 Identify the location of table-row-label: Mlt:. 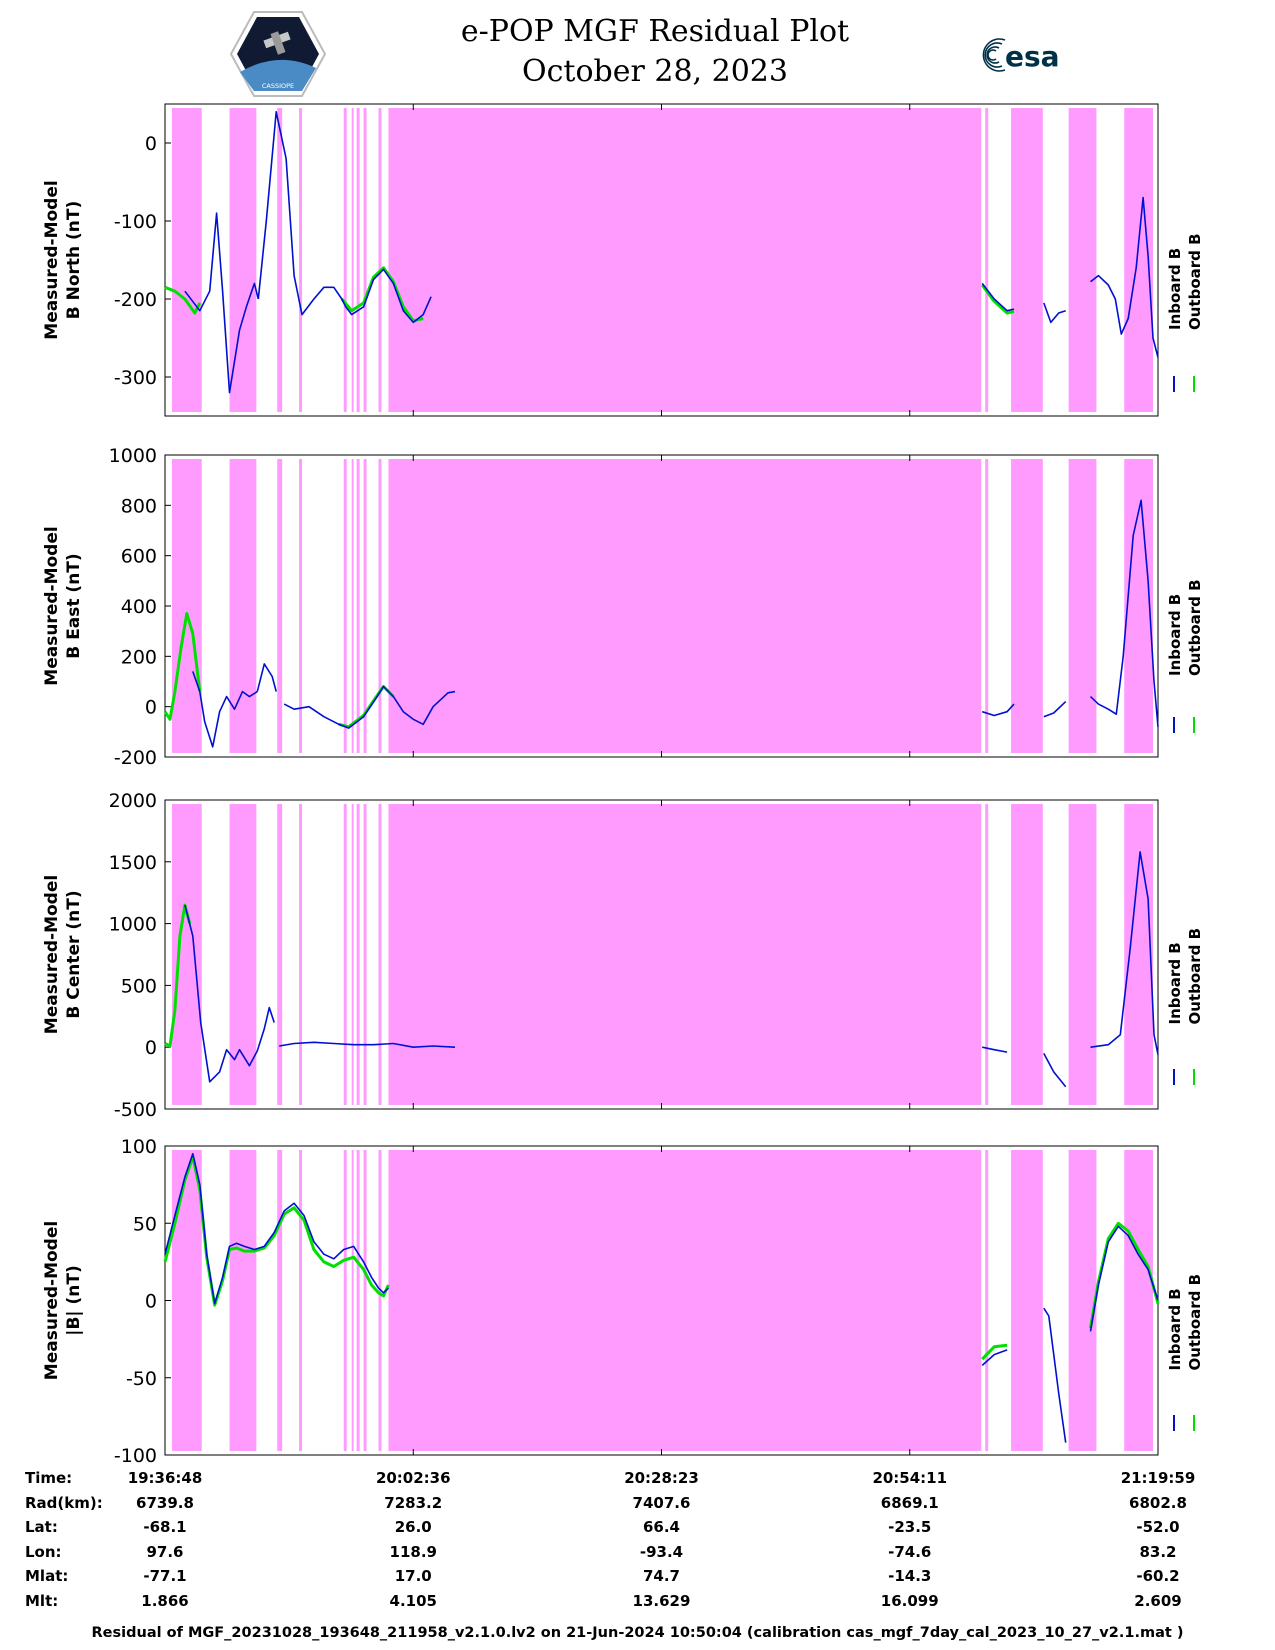
(42, 1600).